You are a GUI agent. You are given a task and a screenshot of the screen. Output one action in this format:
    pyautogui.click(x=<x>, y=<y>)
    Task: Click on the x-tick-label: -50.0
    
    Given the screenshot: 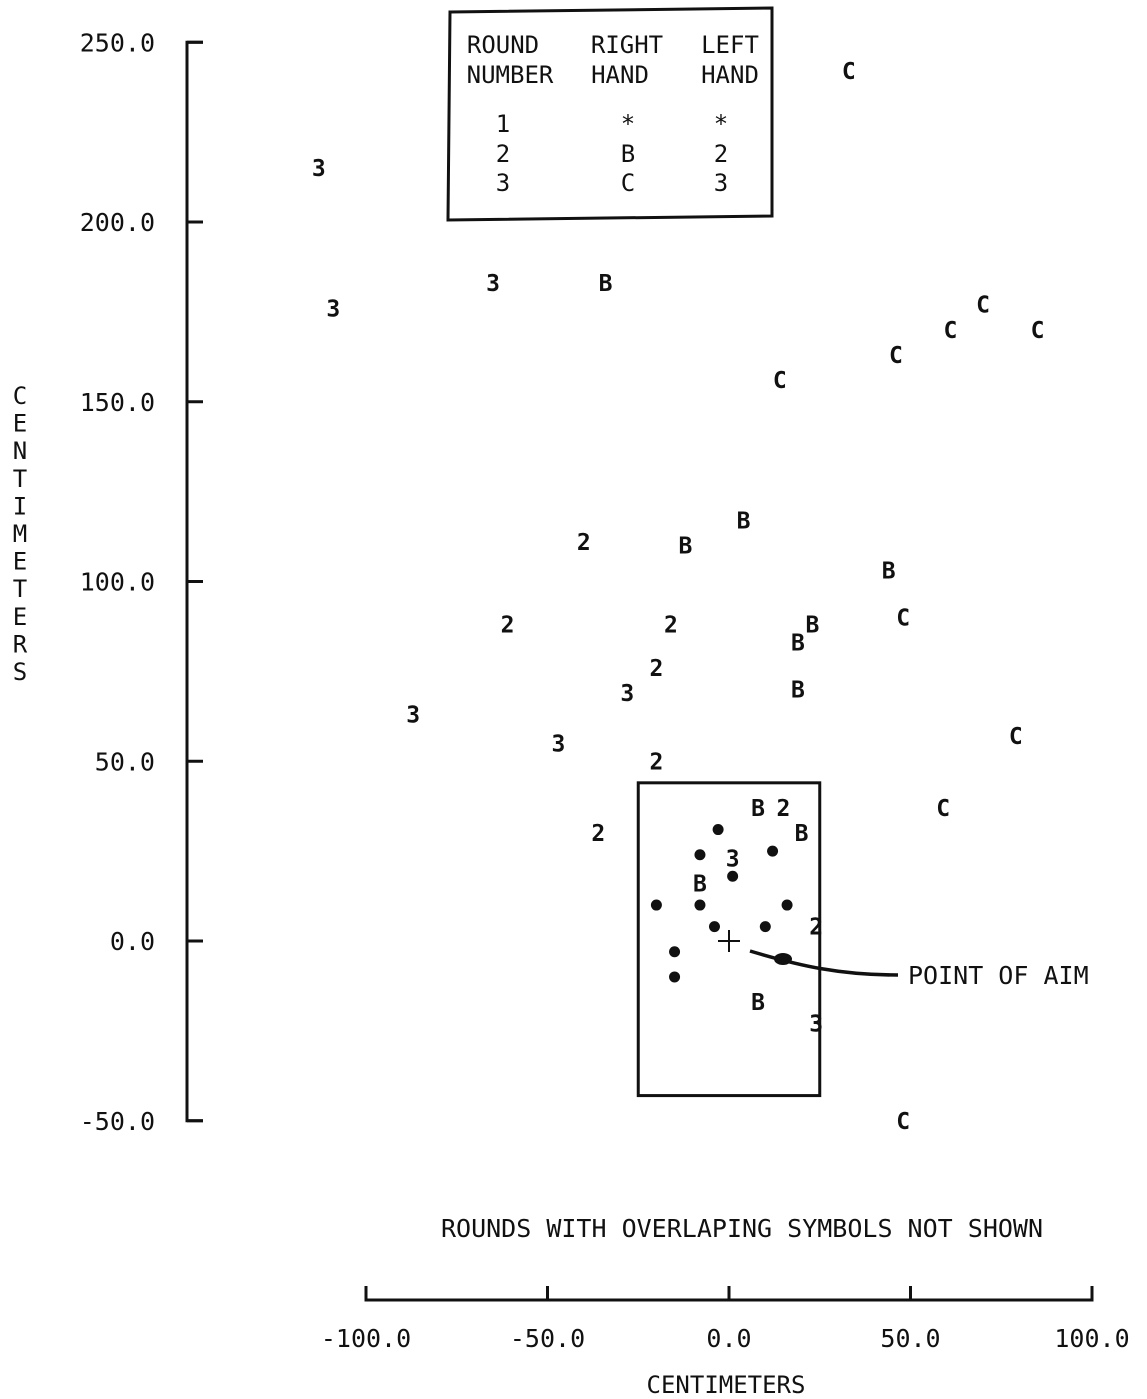 What is the action you would take?
    pyautogui.click(x=547, y=1338)
    